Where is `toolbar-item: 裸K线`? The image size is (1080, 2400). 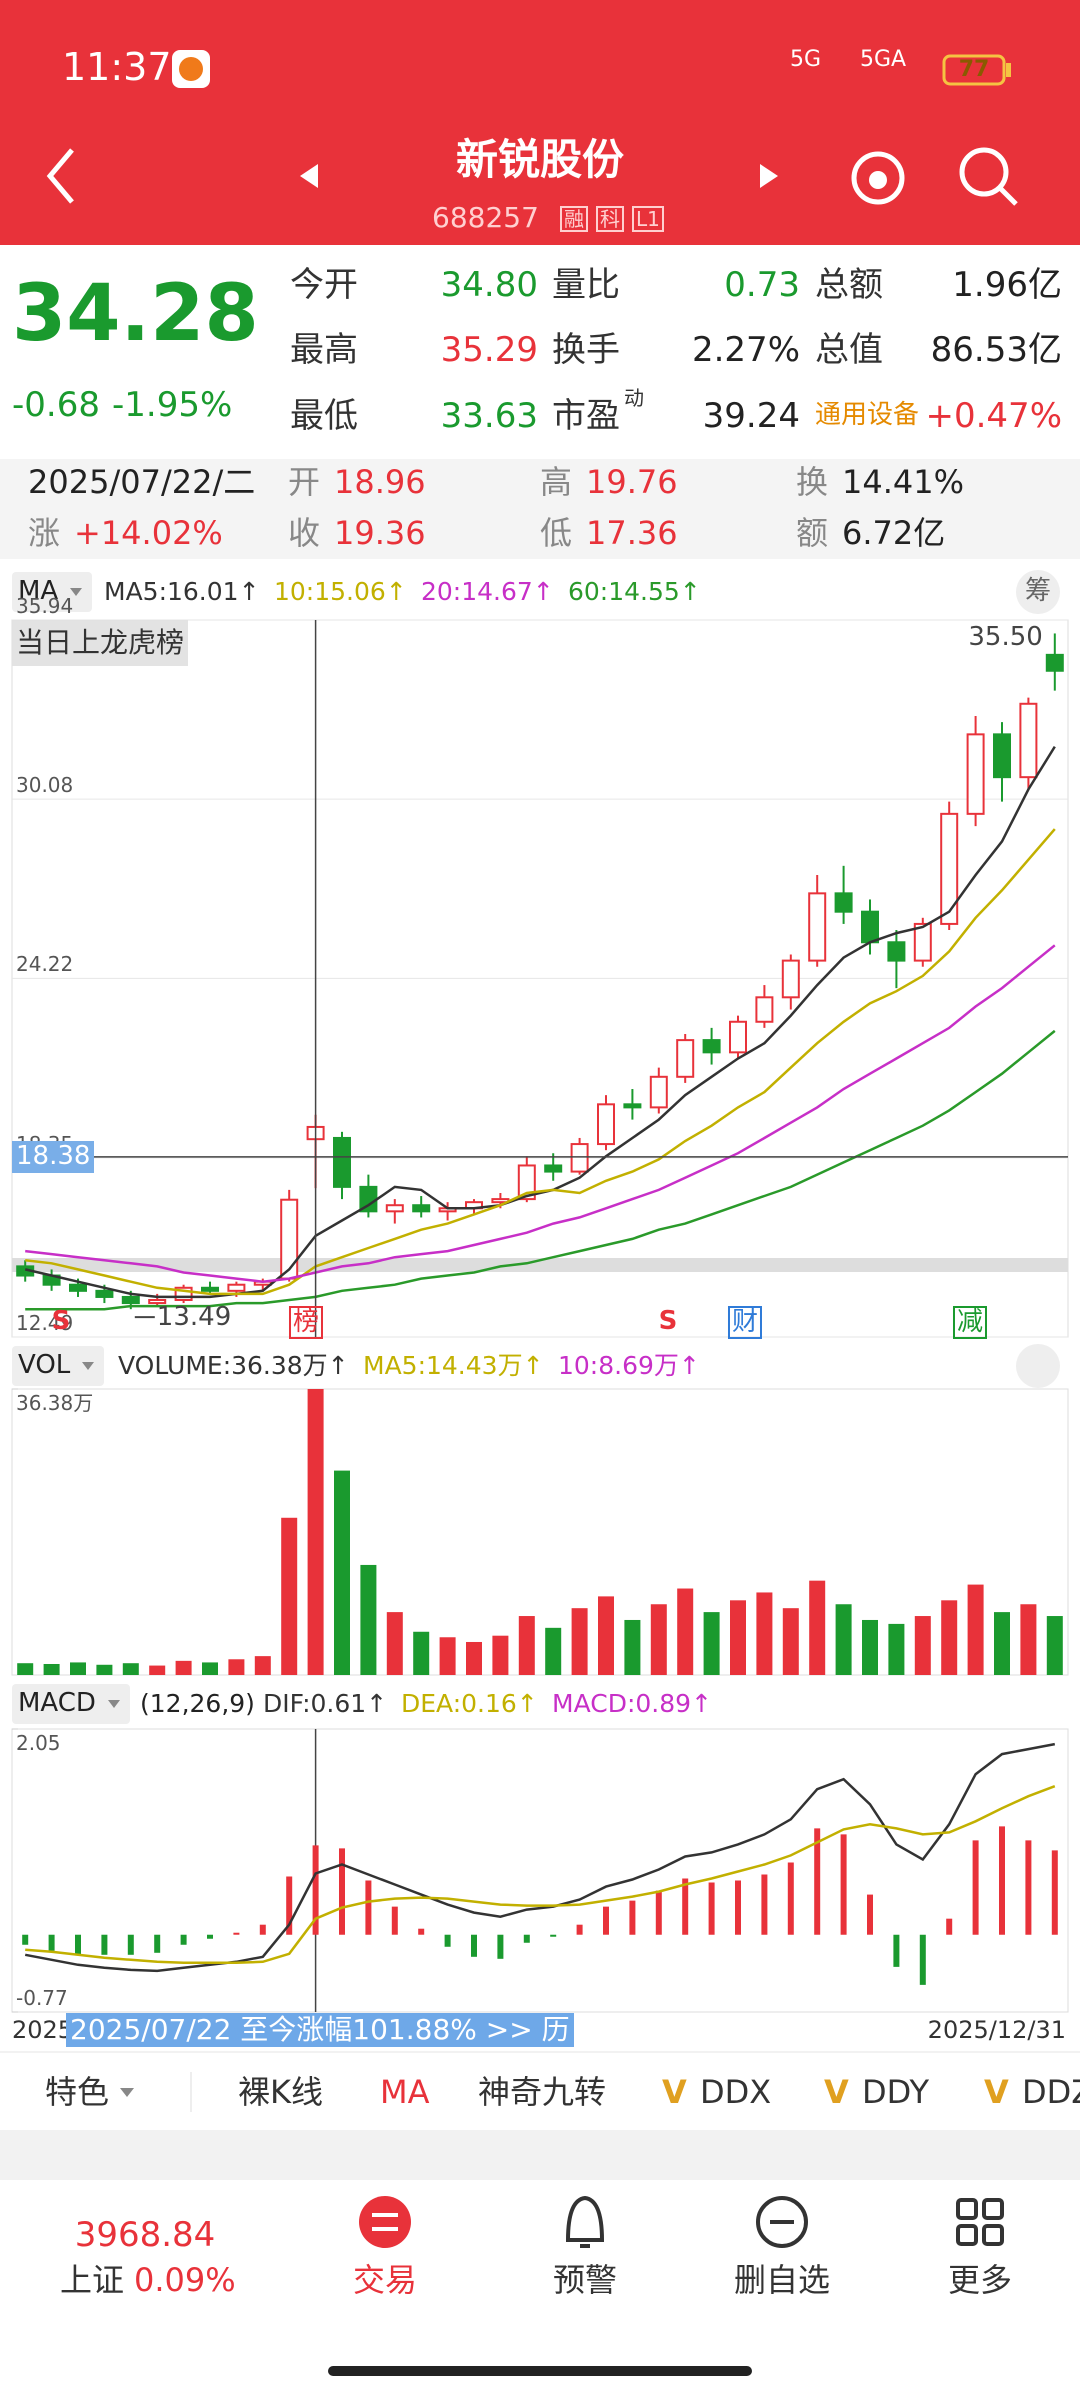
toolbar-item: 裸K线 is located at coordinates (280, 2091).